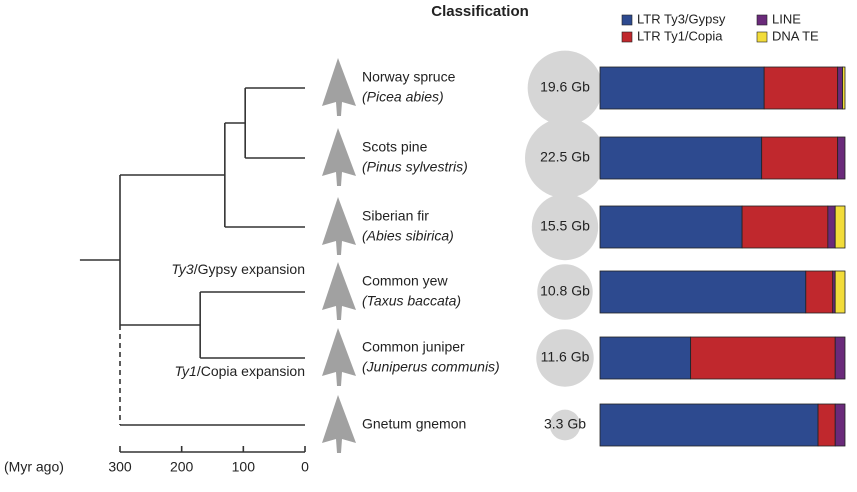 The height and width of the screenshot is (492, 857). Describe the element at coordinates (680, 35) in the screenshot. I see `legend-label: LTR Ty1/Copia` at that location.